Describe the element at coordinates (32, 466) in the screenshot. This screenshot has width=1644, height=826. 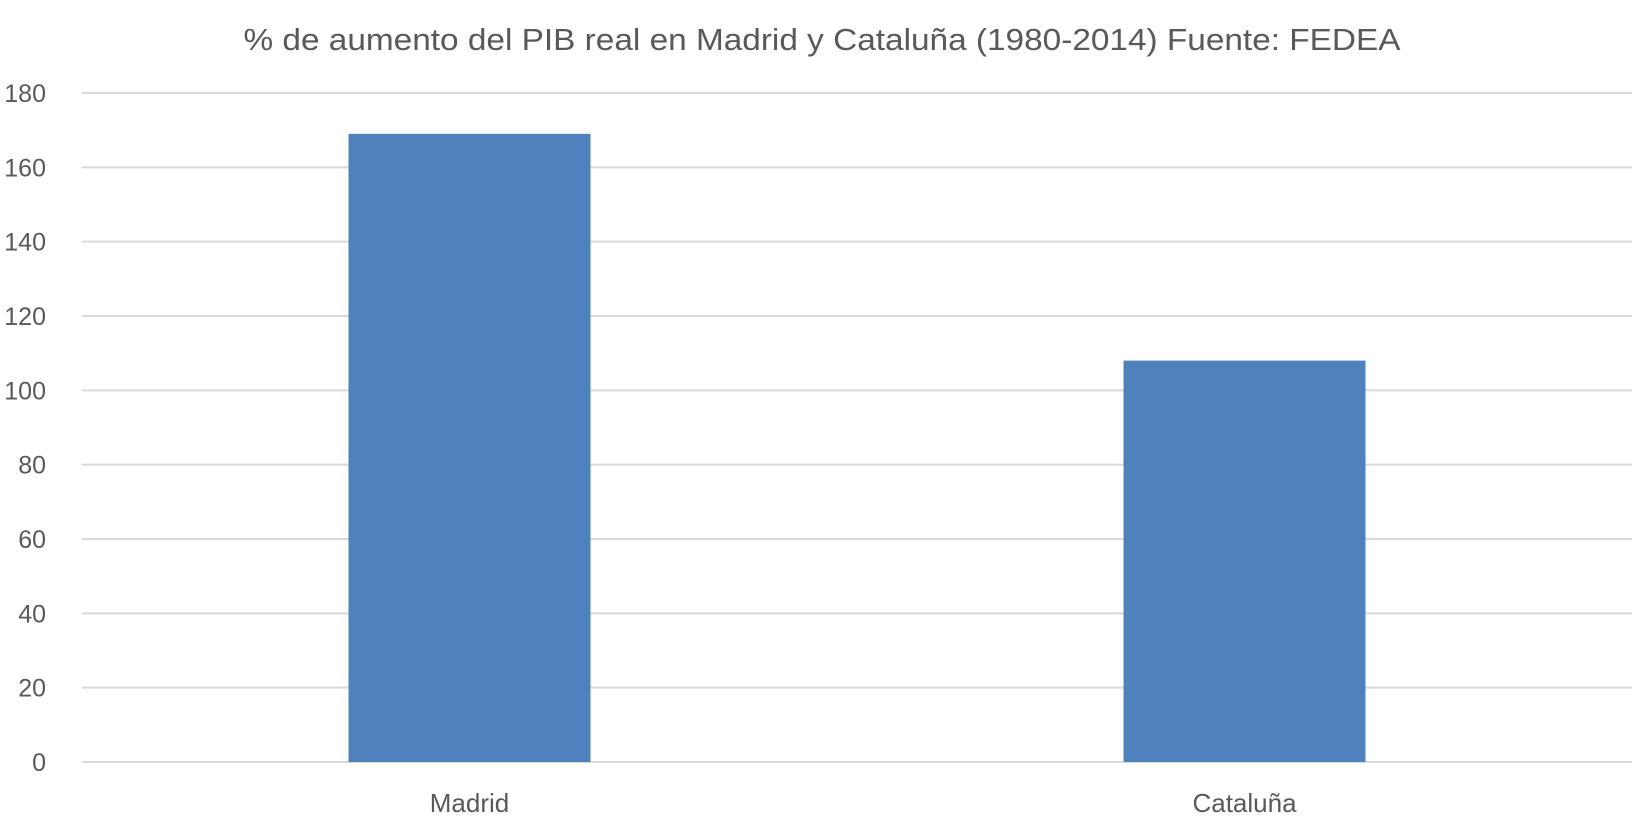
I see `y-tick-label: 80` at that location.